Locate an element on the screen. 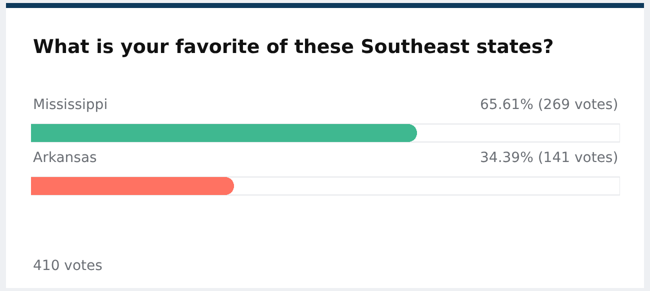 This screenshot has width=650, height=291. data-label: 34.39% (141 votes) is located at coordinates (549, 158).